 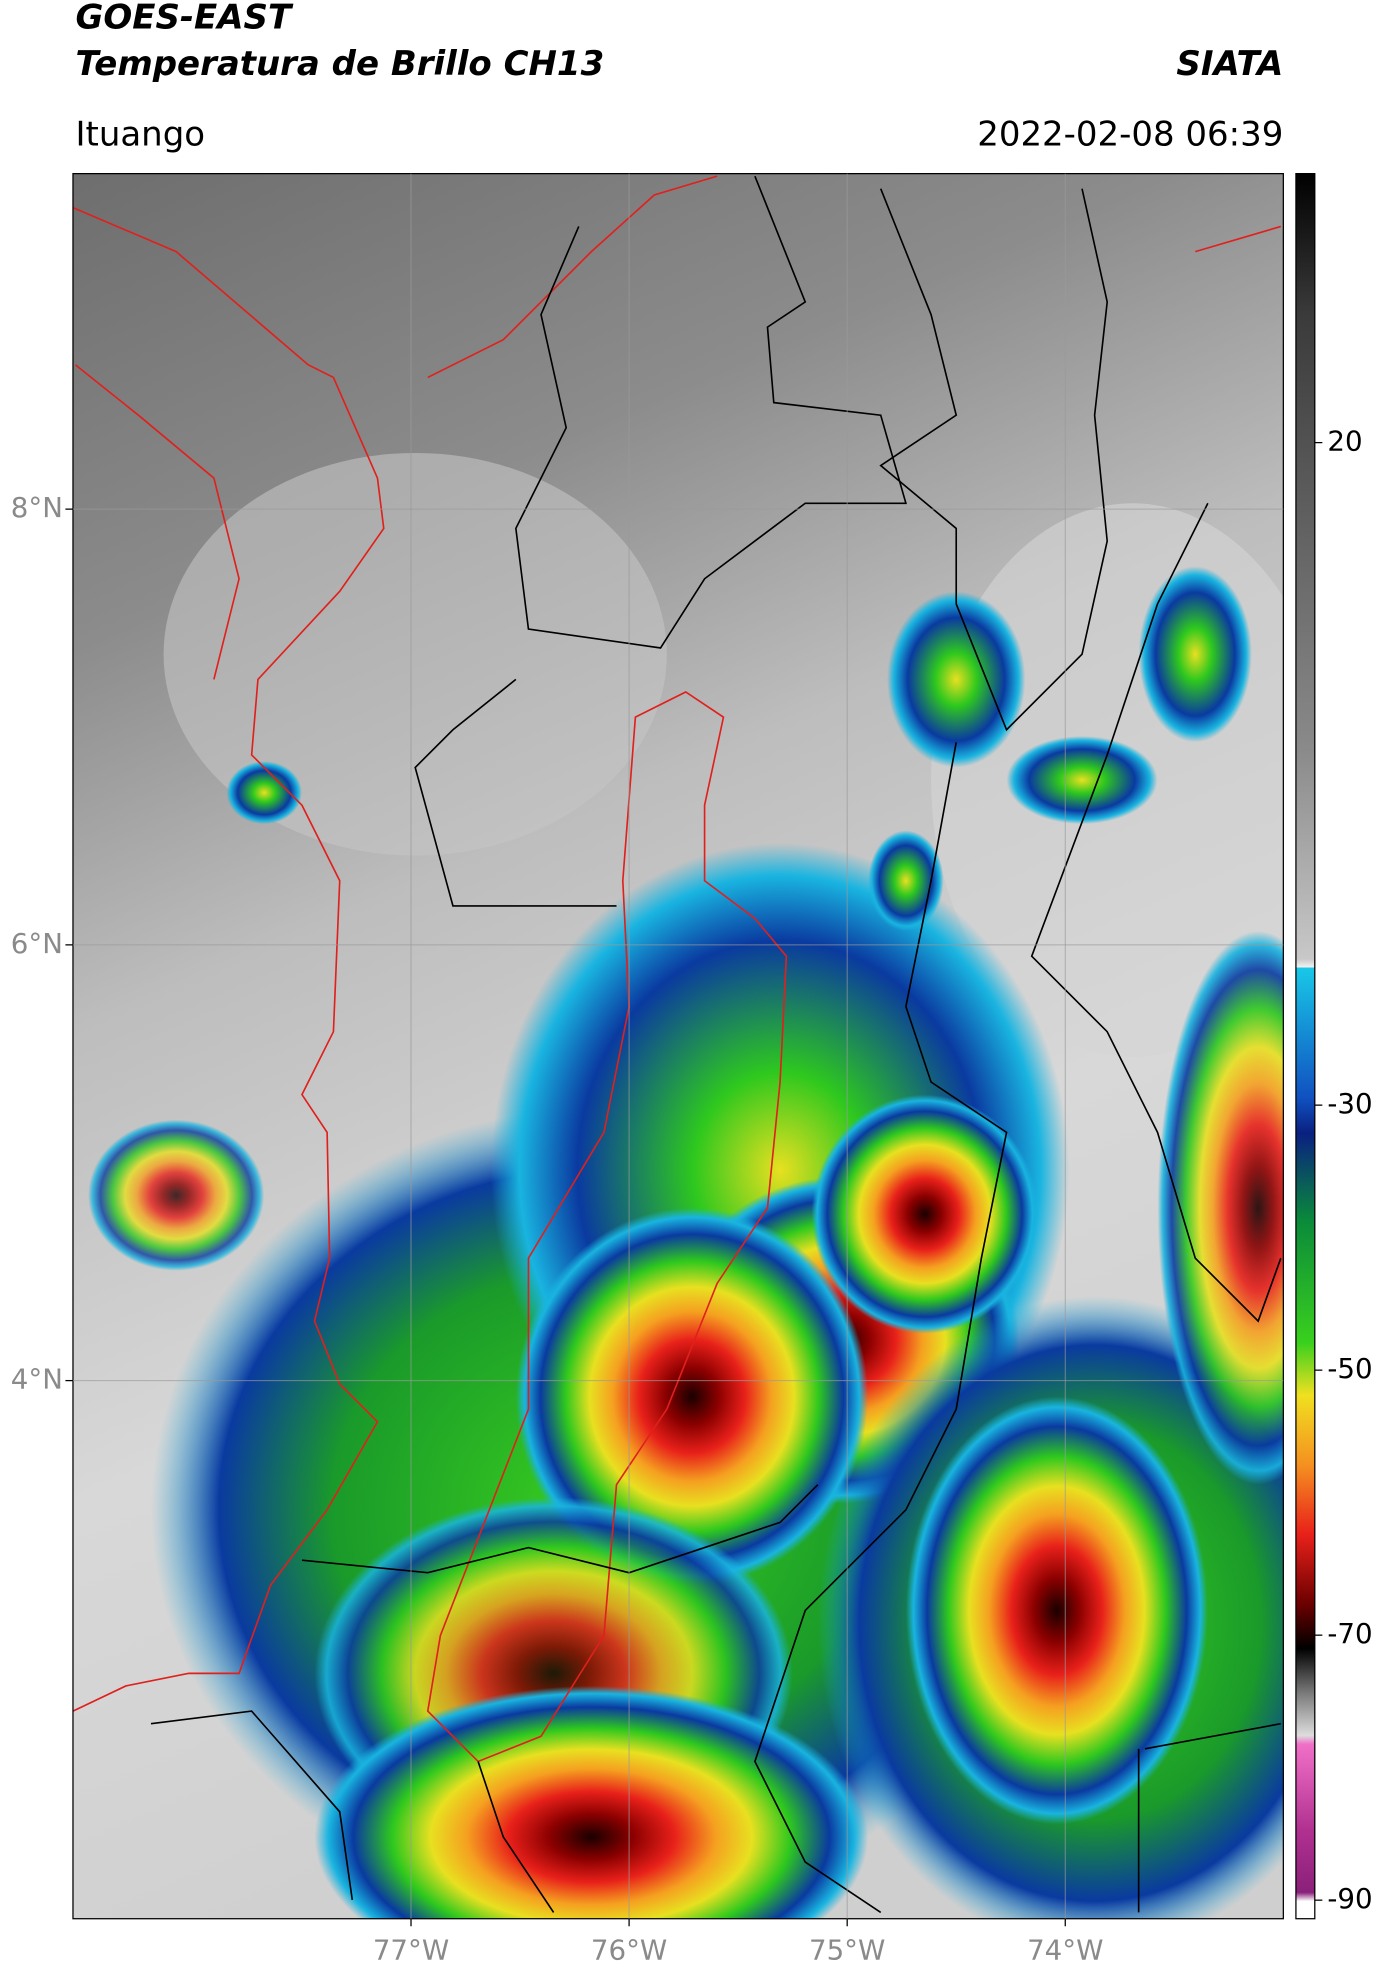 What do you see at coordinates (1130, 134) in the screenshot?
I see `datetime: 2022-02-08 06:39` at bounding box center [1130, 134].